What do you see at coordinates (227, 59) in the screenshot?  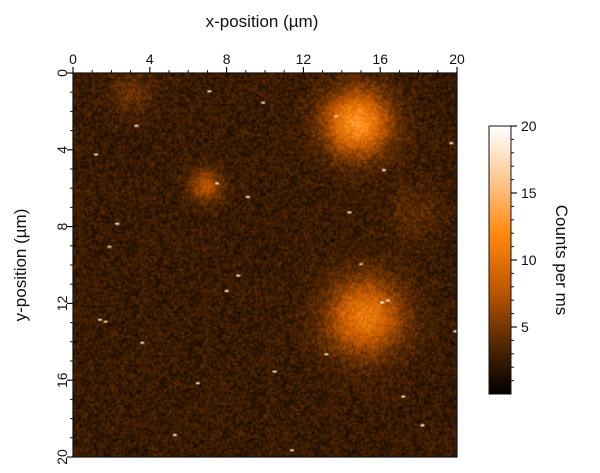 I see `x-tick-label: 8` at bounding box center [227, 59].